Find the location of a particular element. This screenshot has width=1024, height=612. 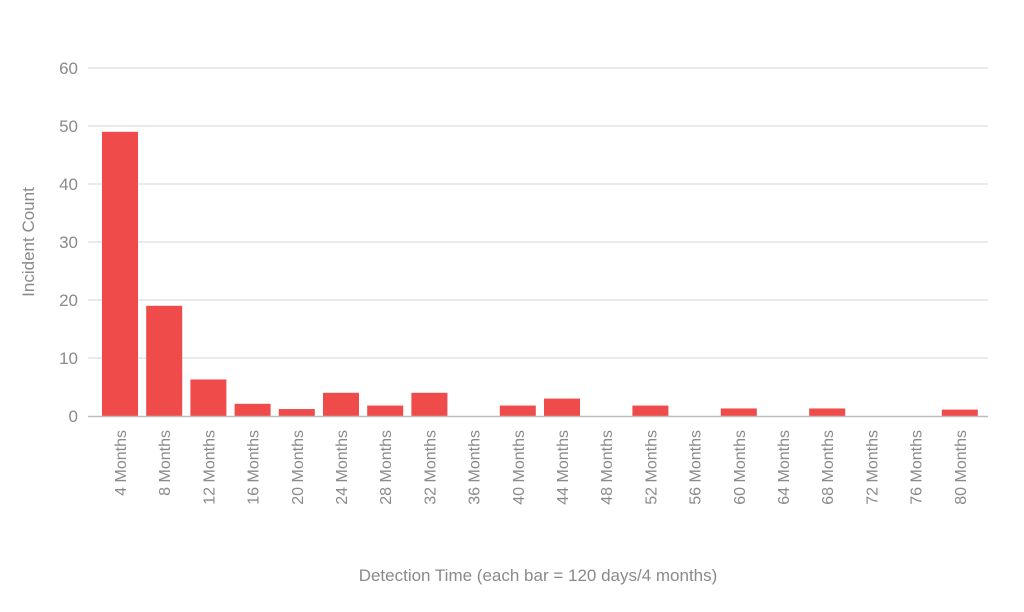

y-tick-label: 50 is located at coordinates (68, 126).